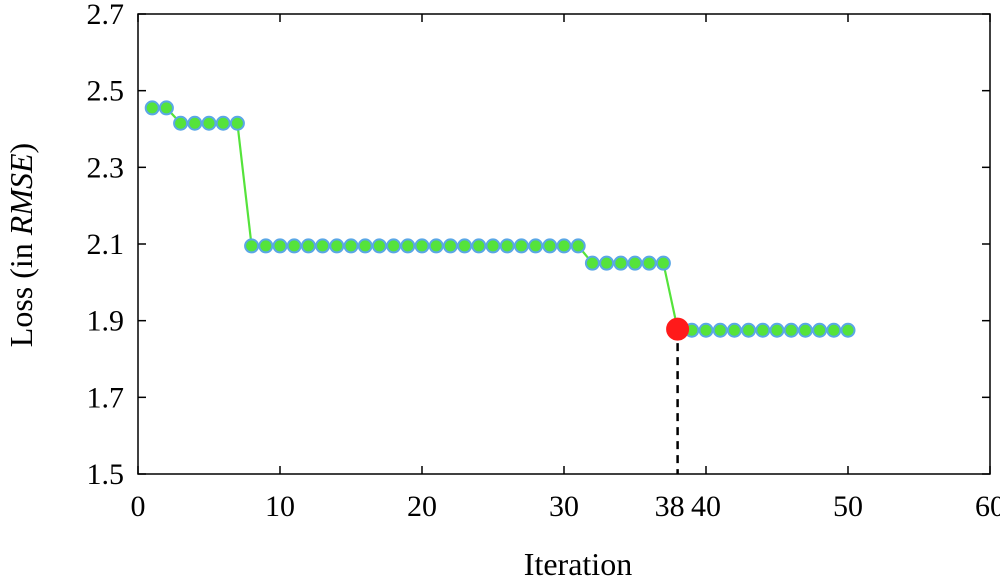 Image resolution: width=1000 pixels, height=577 pixels. Describe the element at coordinates (138, 506) in the screenshot. I see `x-tick-label: 0` at that location.